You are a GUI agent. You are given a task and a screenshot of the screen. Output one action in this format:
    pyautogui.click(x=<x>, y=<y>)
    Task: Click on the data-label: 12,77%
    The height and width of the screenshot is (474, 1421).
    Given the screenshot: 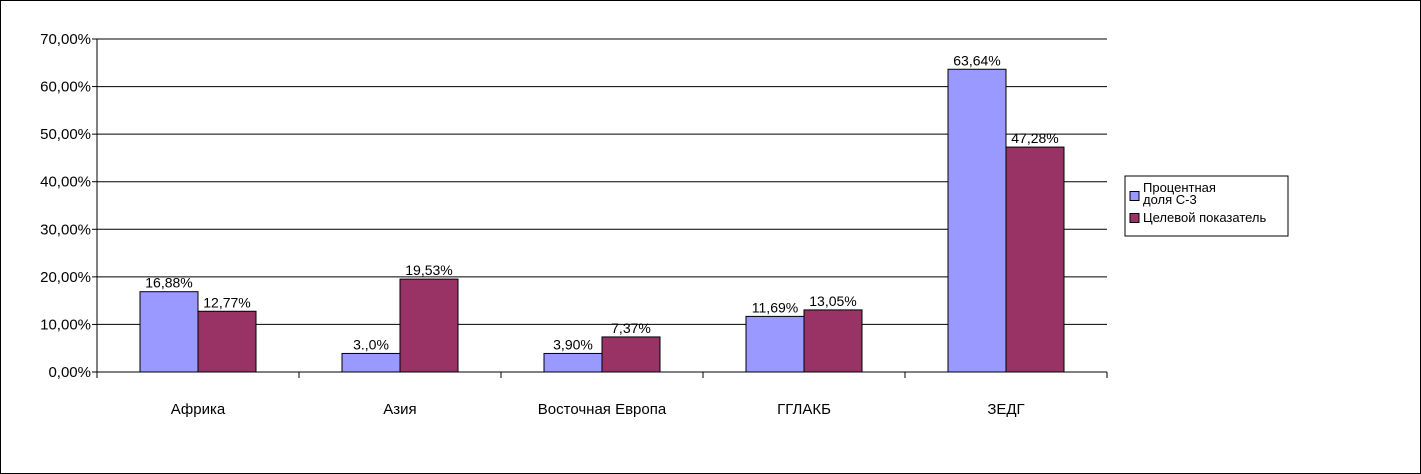 What is the action you would take?
    pyautogui.click(x=226, y=302)
    